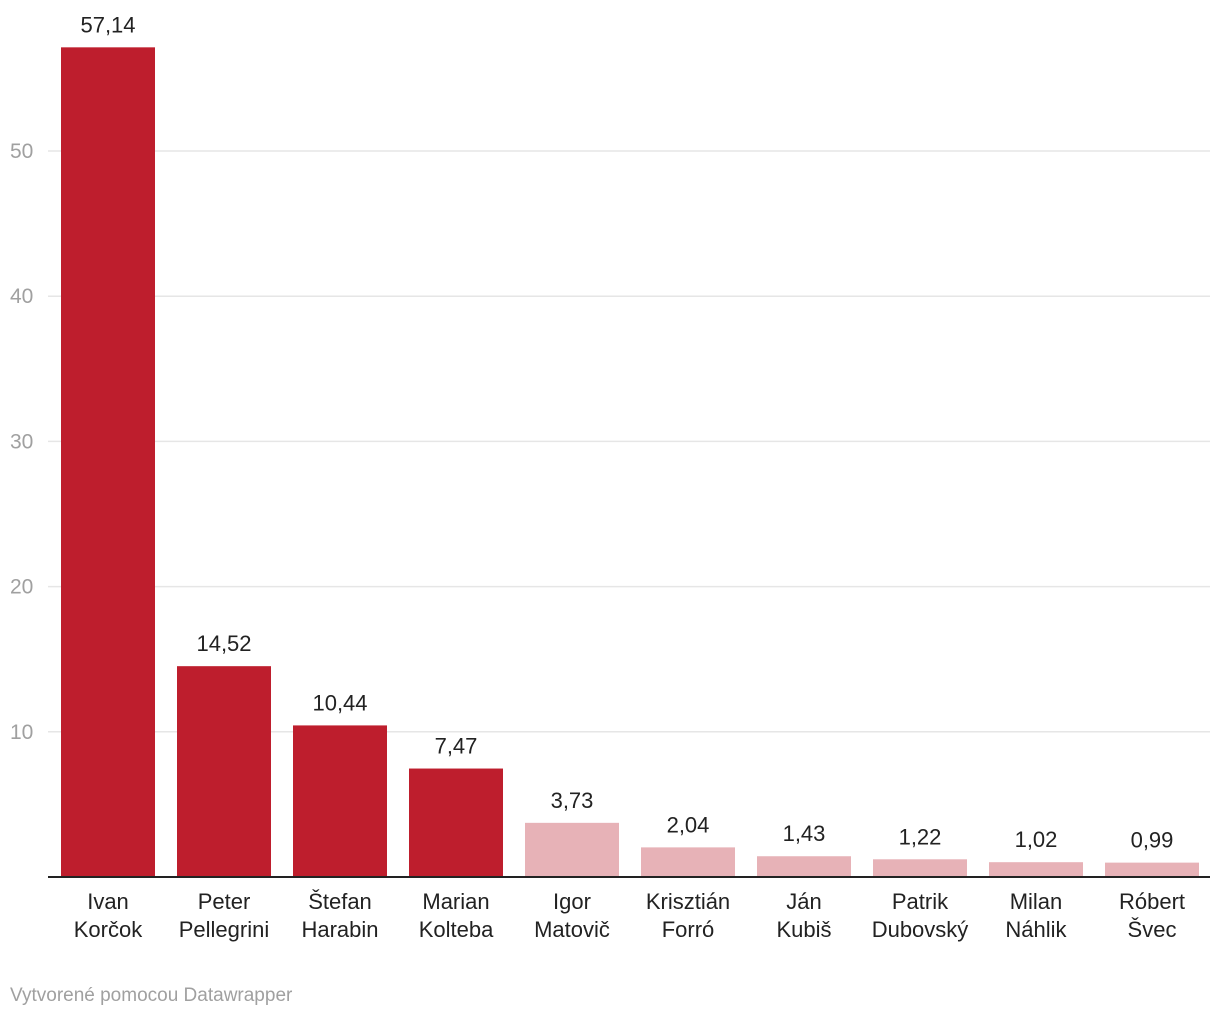  What do you see at coordinates (456, 929) in the screenshot?
I see `x-tick-label: Kolteba` at bounding box center [456, 929].